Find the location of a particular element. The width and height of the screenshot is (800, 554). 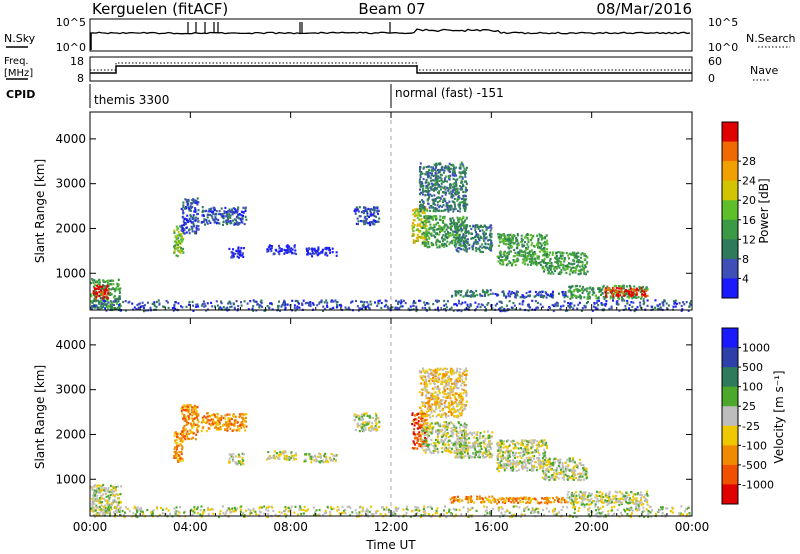

freq-panel-frame is located at coordinates (391, 69).